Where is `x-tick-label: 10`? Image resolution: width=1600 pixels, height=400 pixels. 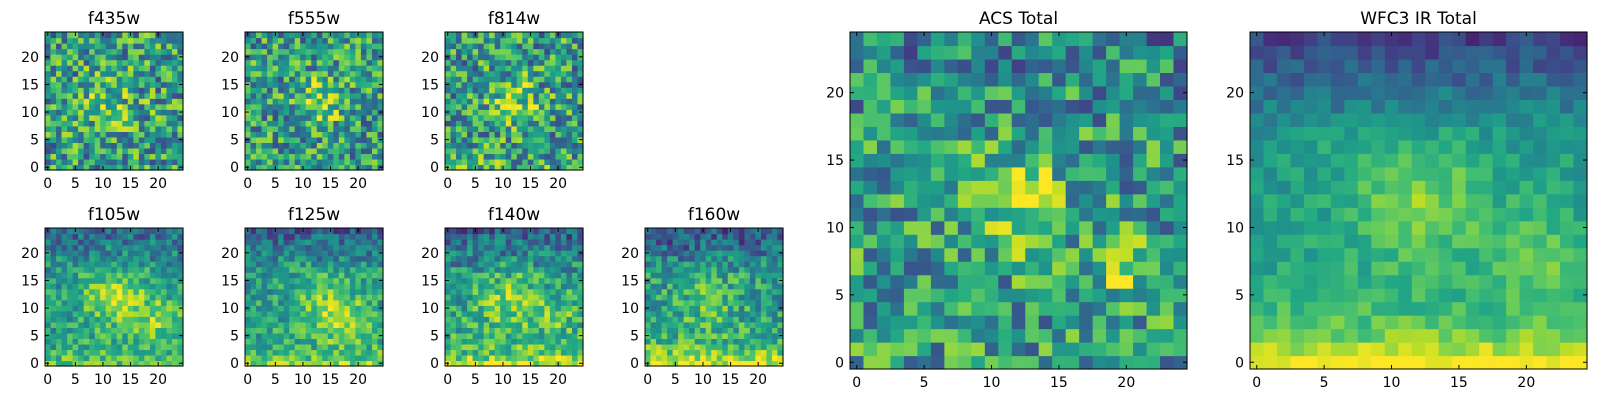
x-tick-label: 10 is located at coordinates (503, 184).